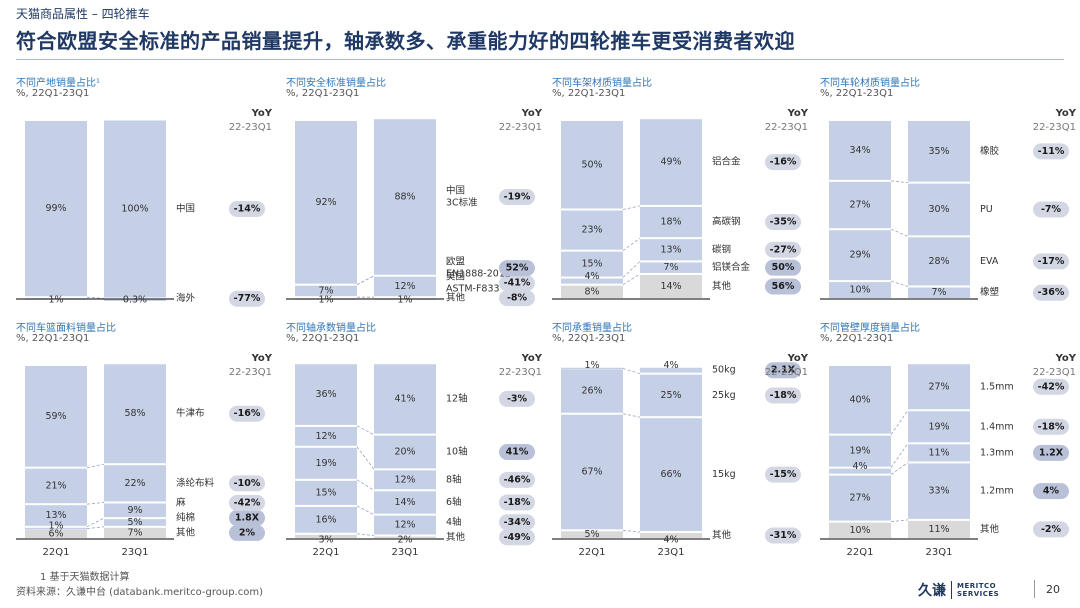 This screenshot has width=1080, height=608. What do you see at coordinates (83, 14) in the screenshot?
I see `breadcrumb: 天猫商品属性 – 四轮推车` at bounding box center [83, 14].